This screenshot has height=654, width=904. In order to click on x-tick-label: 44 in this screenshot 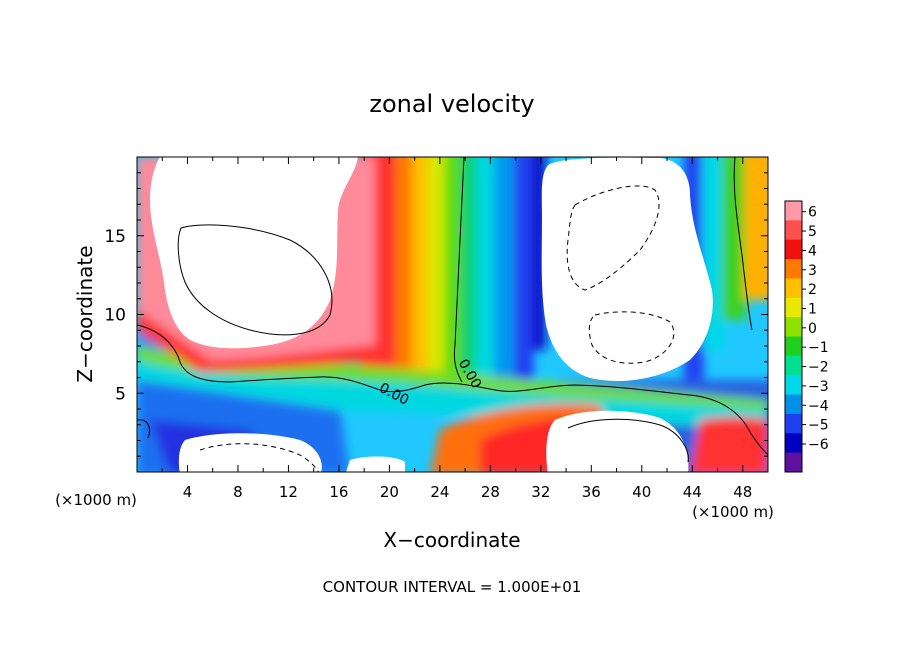, I will do `click(692, 492)`.